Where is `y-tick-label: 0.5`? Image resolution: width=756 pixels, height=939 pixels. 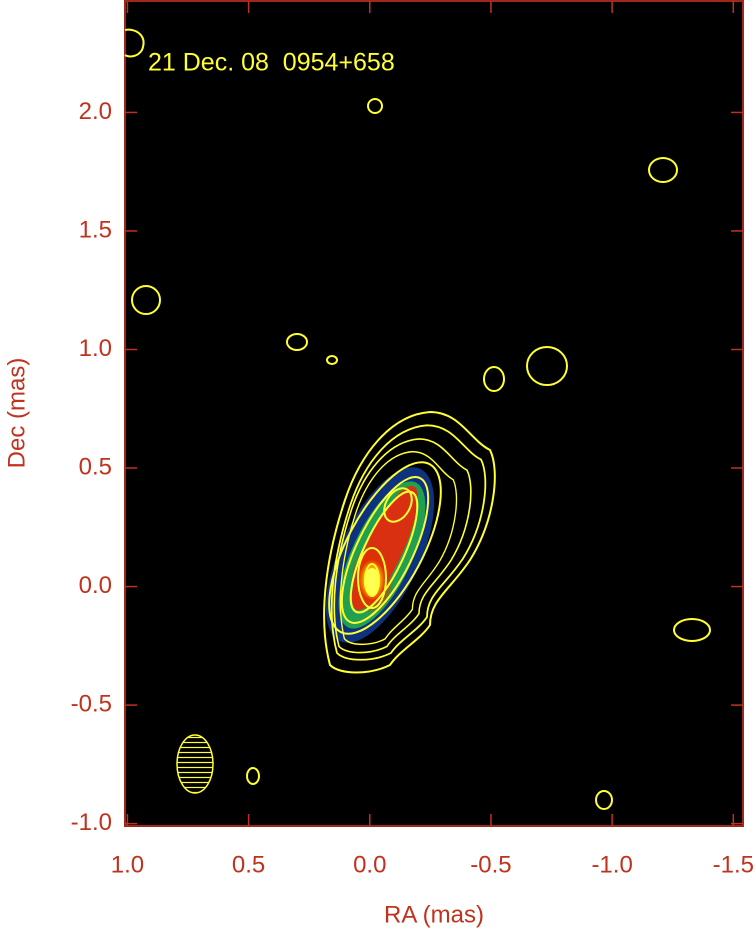 y-tick-label: 0.5 is located at coordinates (95, 466).